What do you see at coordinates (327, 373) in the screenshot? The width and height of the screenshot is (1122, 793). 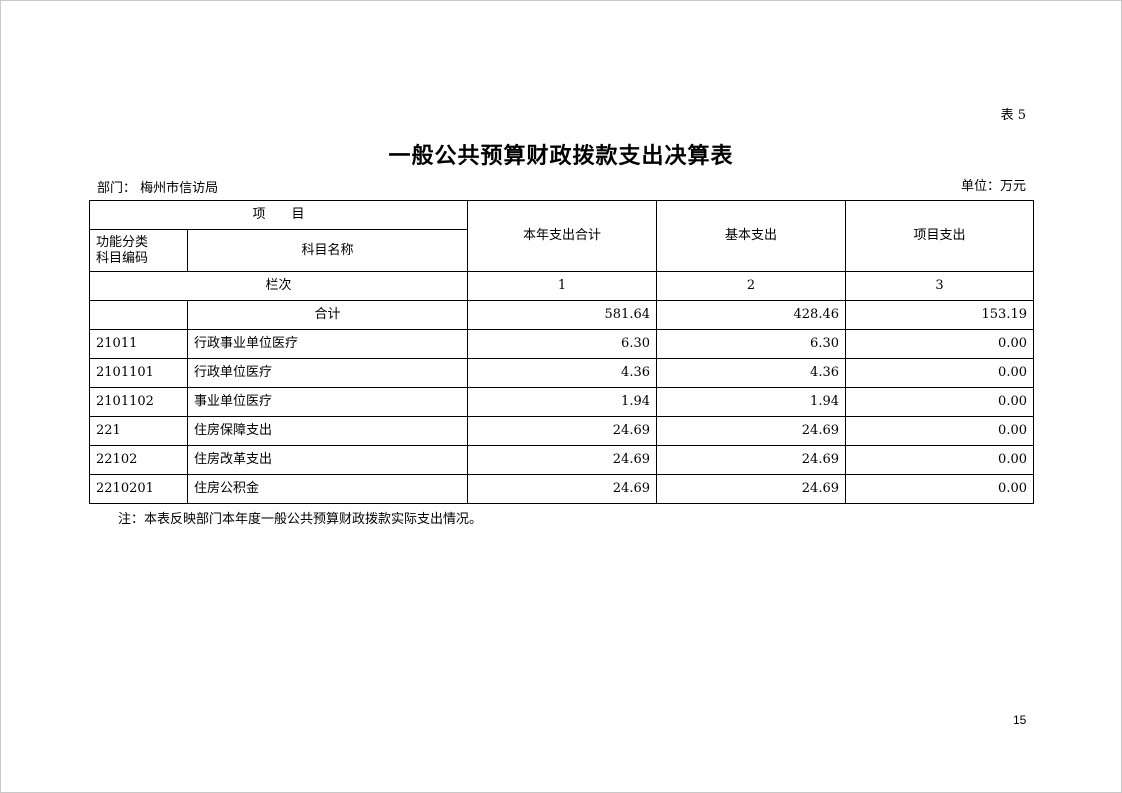 I see `cell-name: 行政单位医疗` at bounding box center [327, 373].